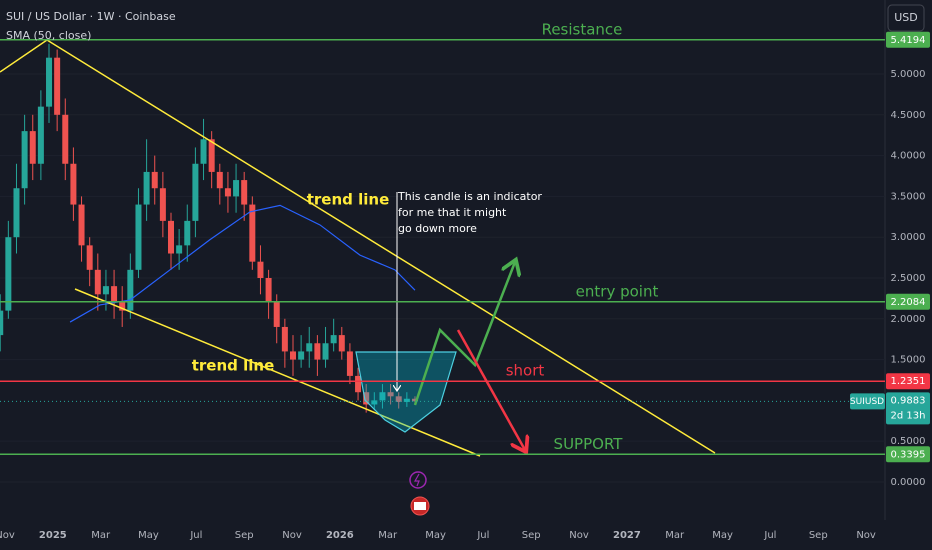  Describe the element at coordinates (589, 444) in the screenshot. I see `level-label: SUPPORT` at that location.